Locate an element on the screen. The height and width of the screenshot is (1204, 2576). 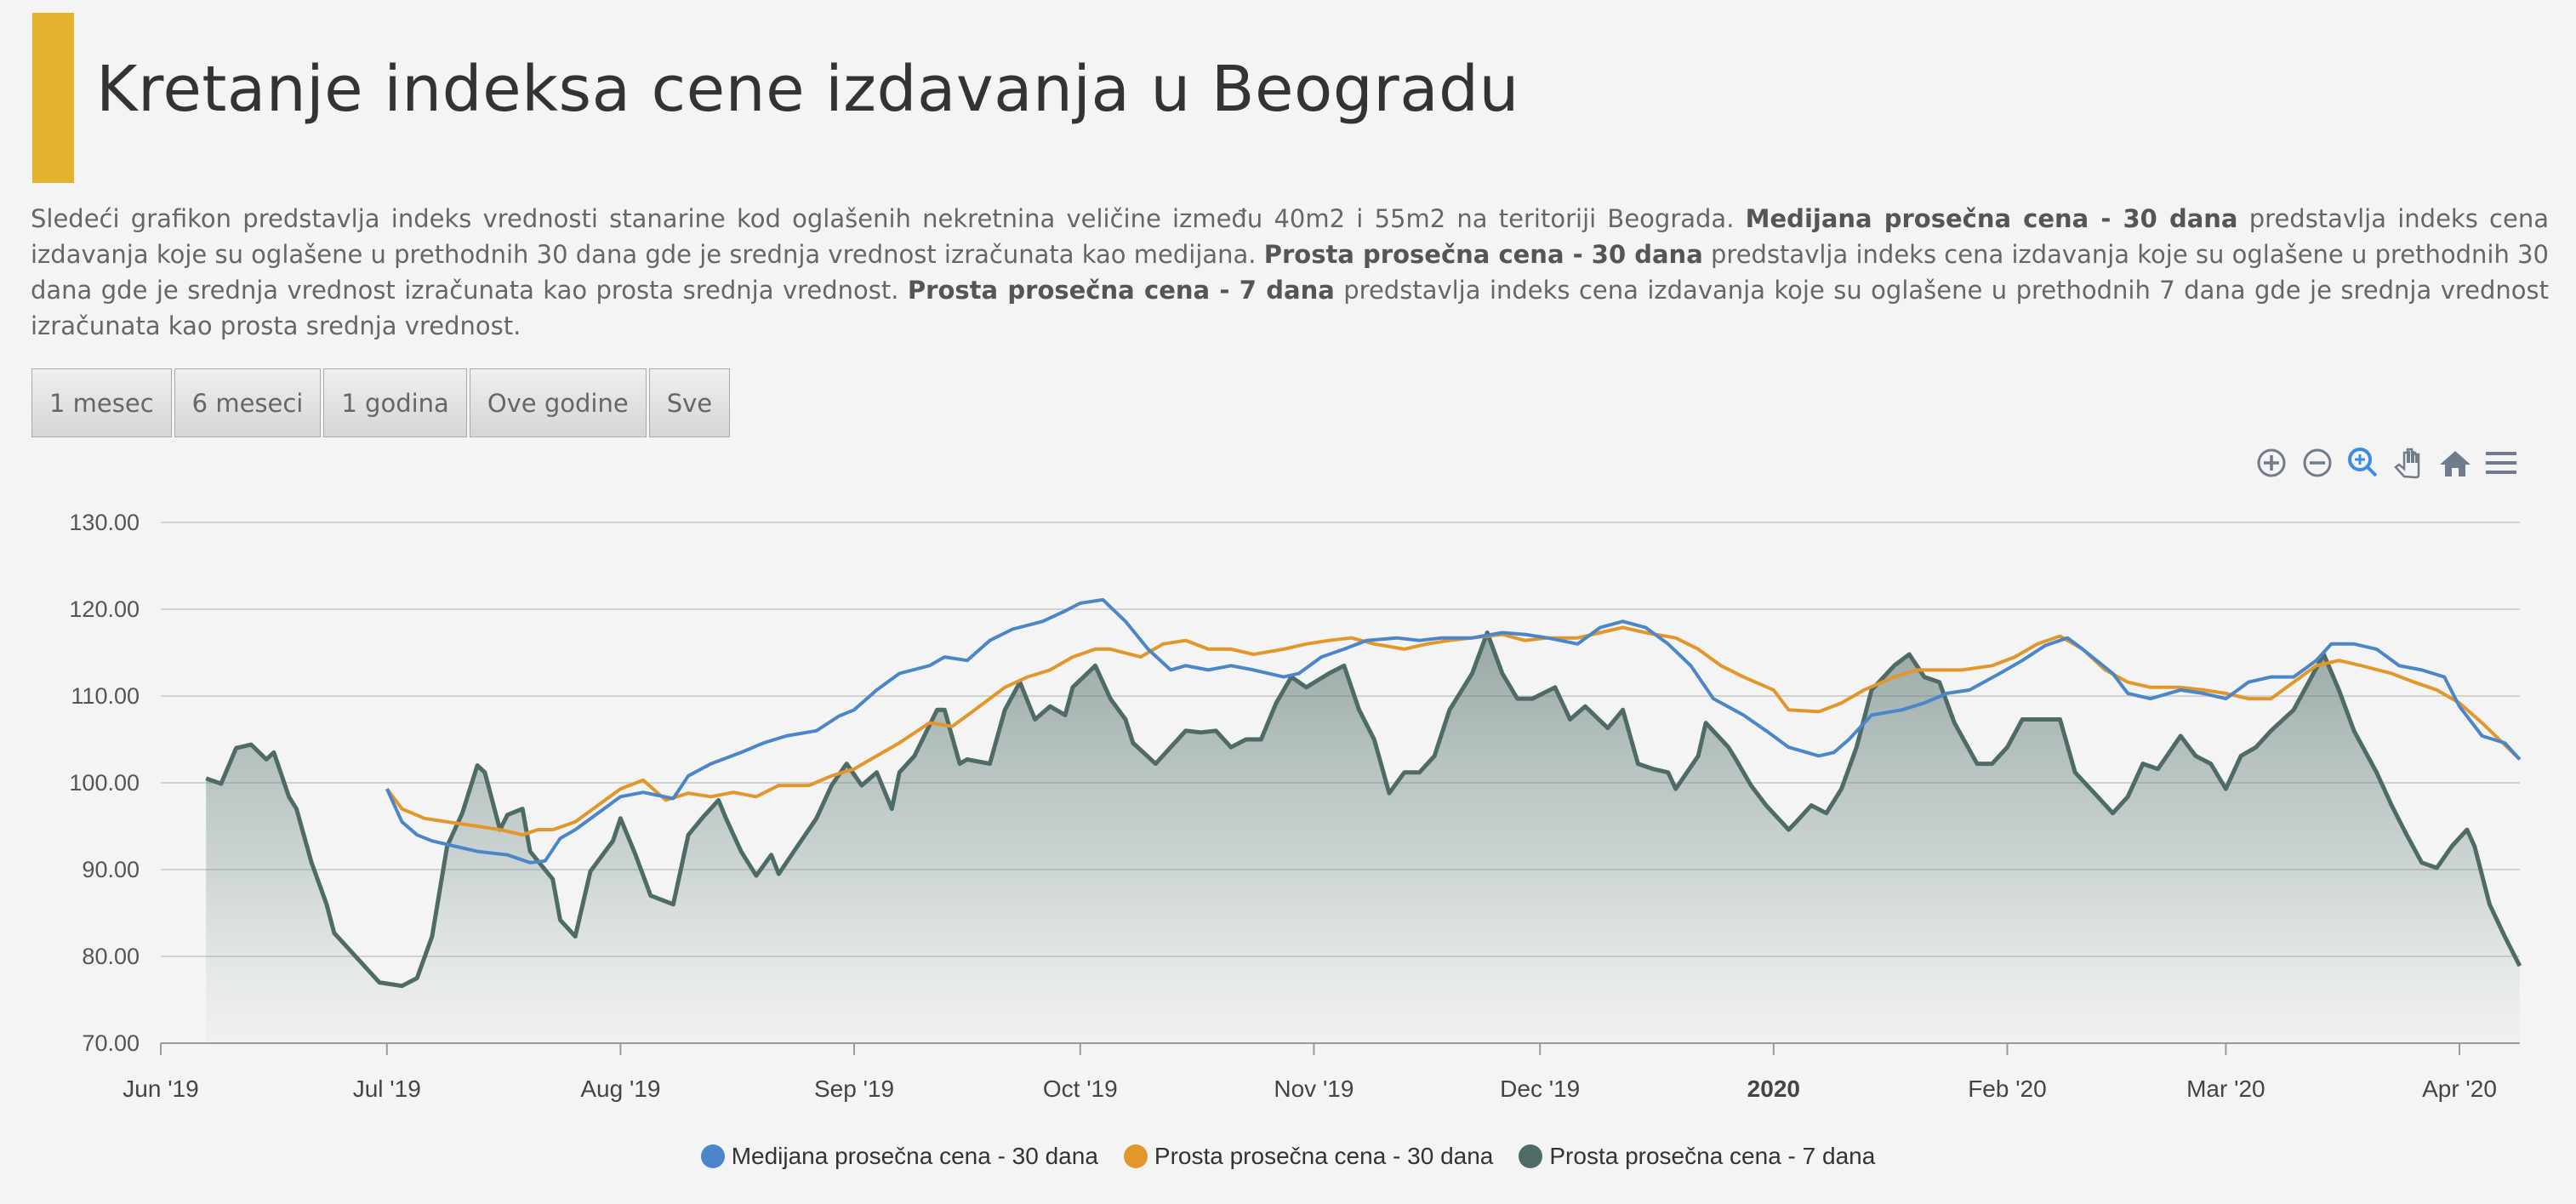
x-tick-label: Aug '19 is located at coordinates (620, 1089).